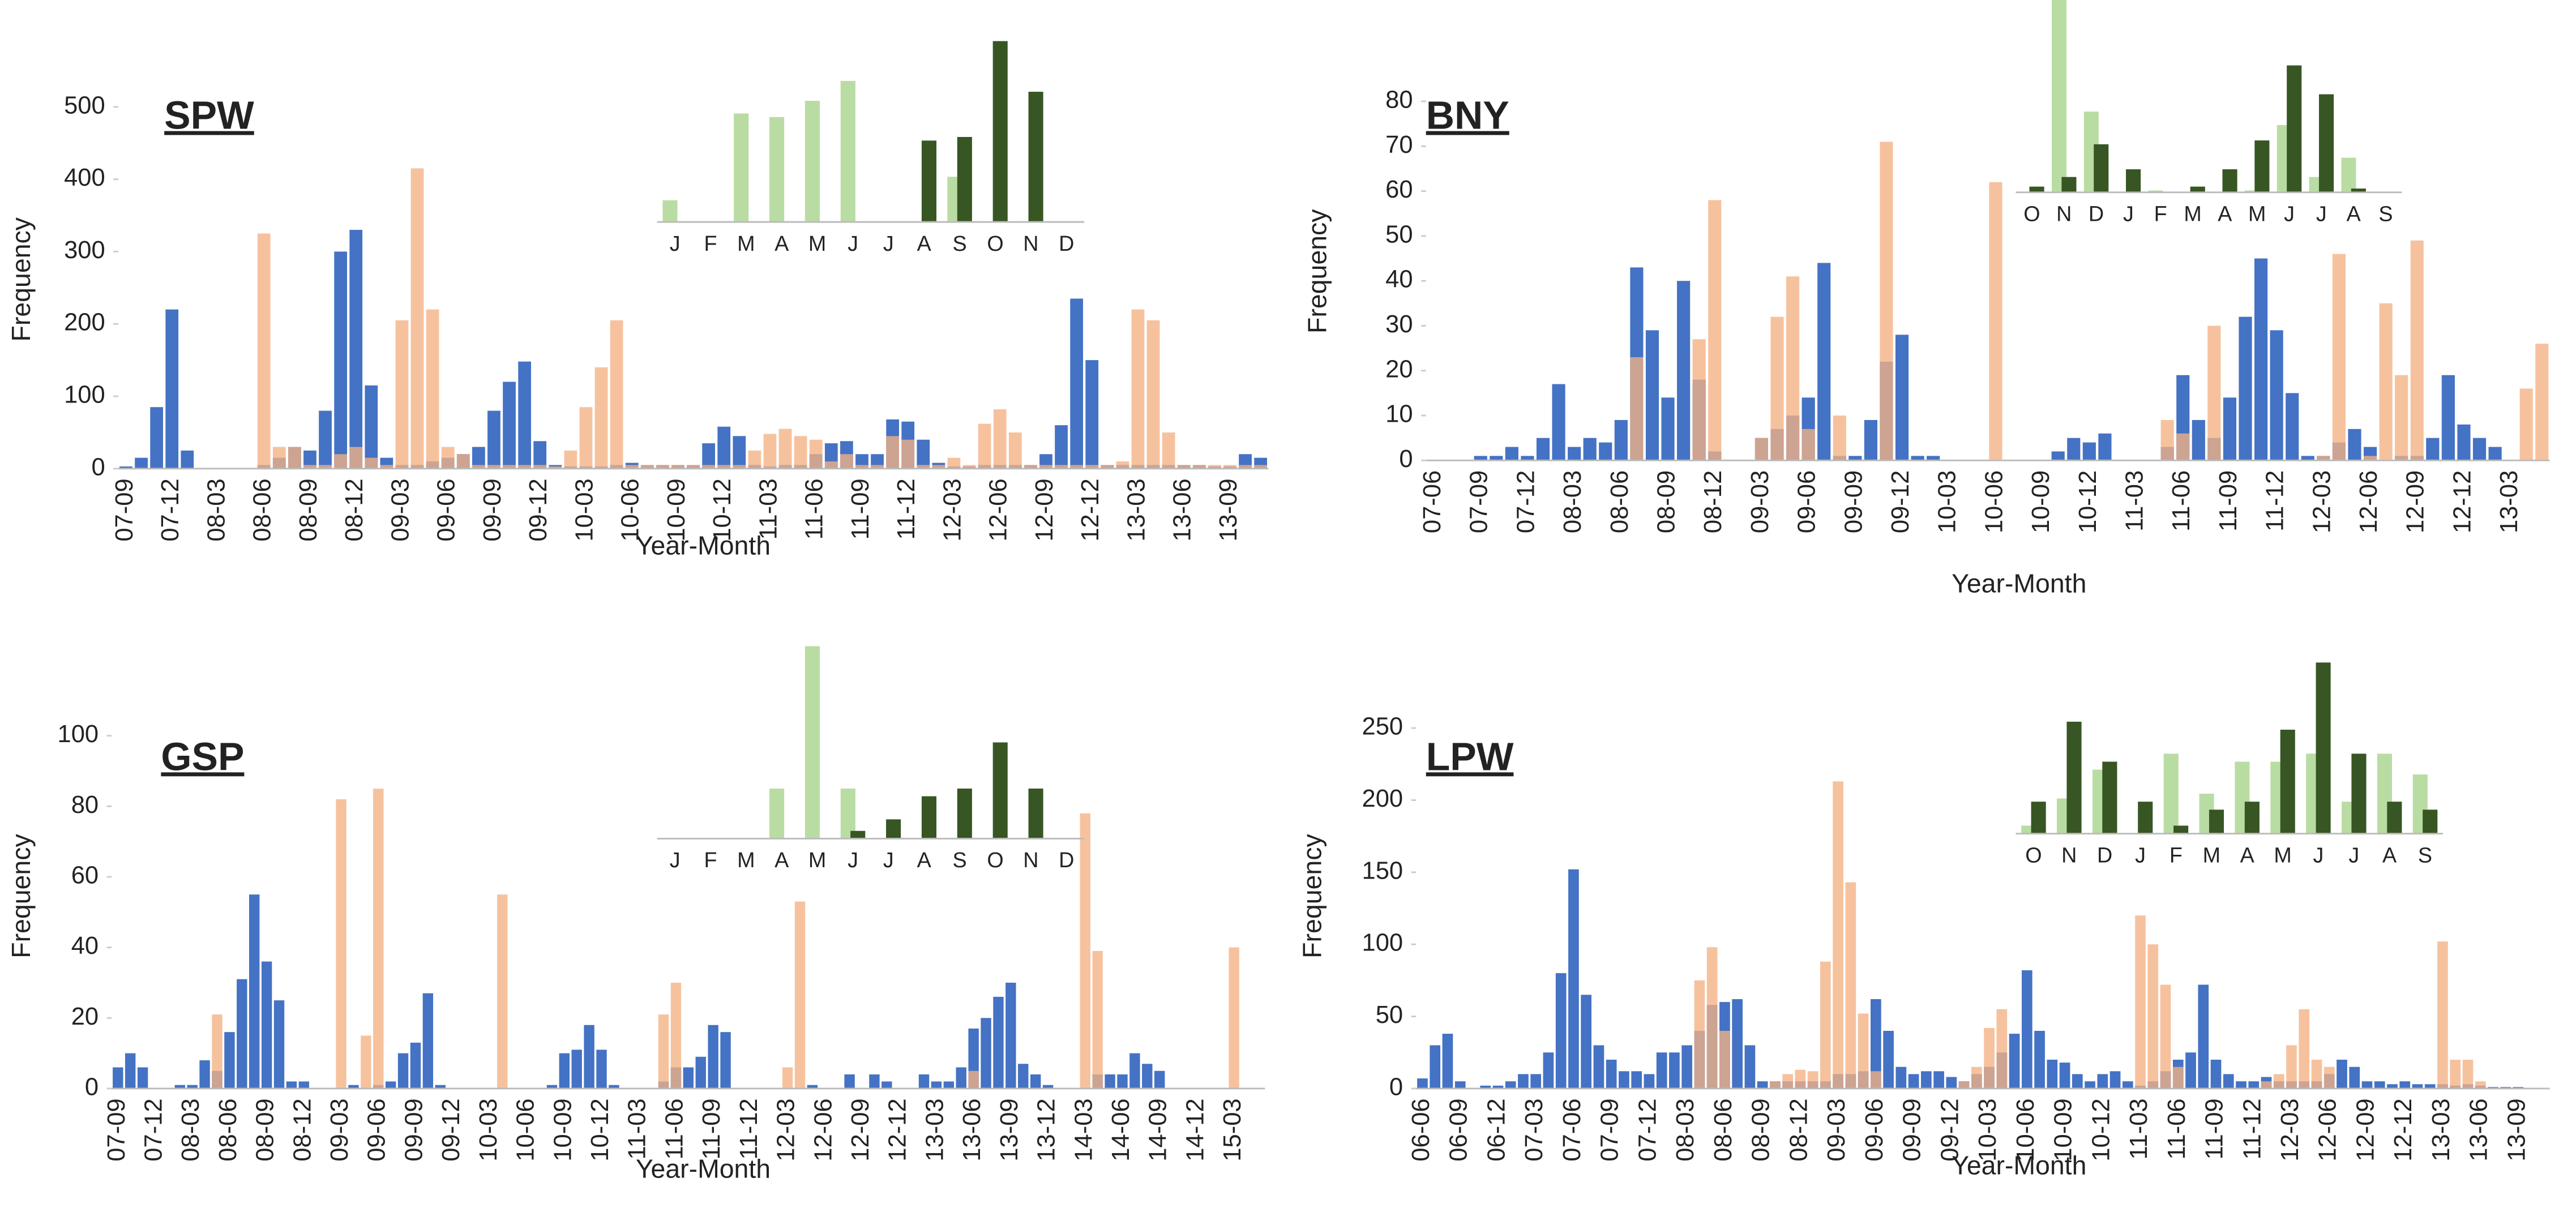 This screenshot has width=2576, height=1225. What do you see at coordinates (85, 1016) in the screenshot?
I see `y-tick-label: 20` at bounding box center [85, 1016].